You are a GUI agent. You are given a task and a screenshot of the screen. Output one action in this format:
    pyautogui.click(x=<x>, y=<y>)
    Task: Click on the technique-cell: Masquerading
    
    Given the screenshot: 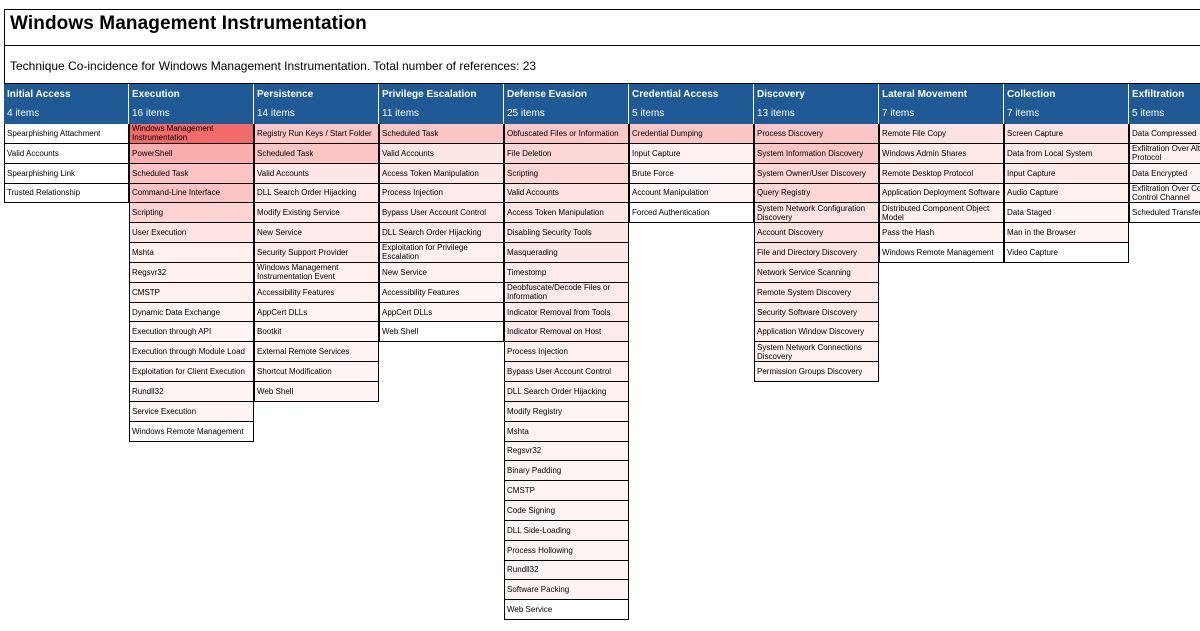 What is the action you would take?
    pyautogui.click(x=566, y=253)
    